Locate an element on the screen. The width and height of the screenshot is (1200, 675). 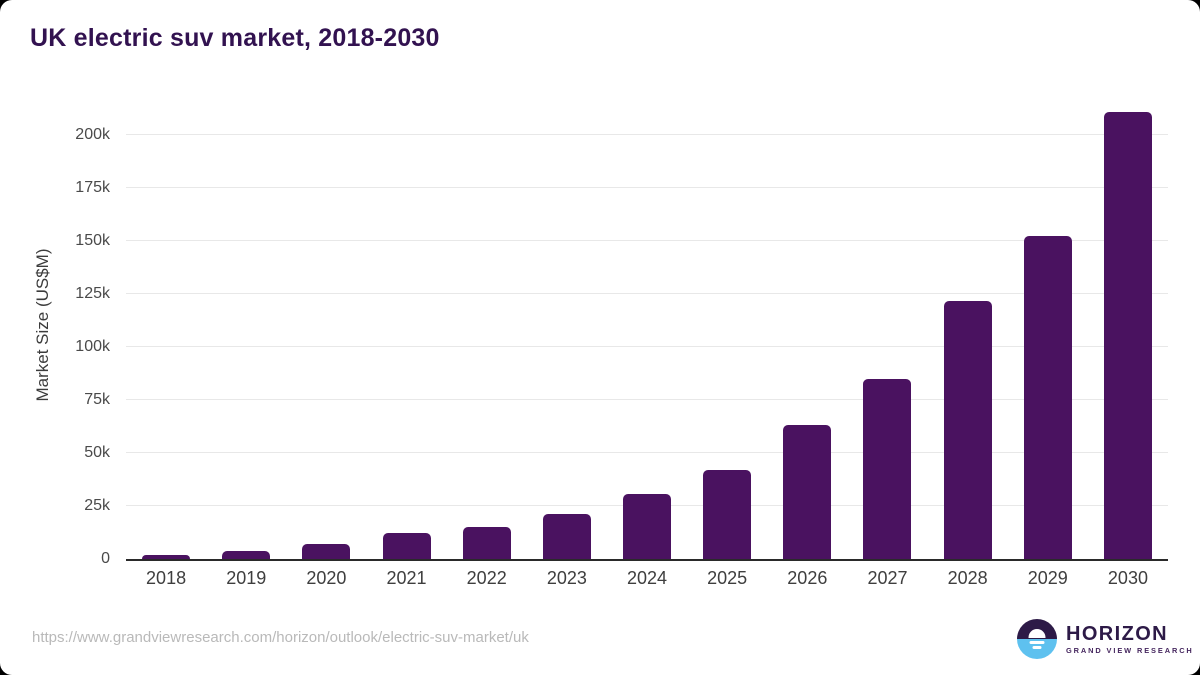
bar-2027 is located at coordinates (887, 468).